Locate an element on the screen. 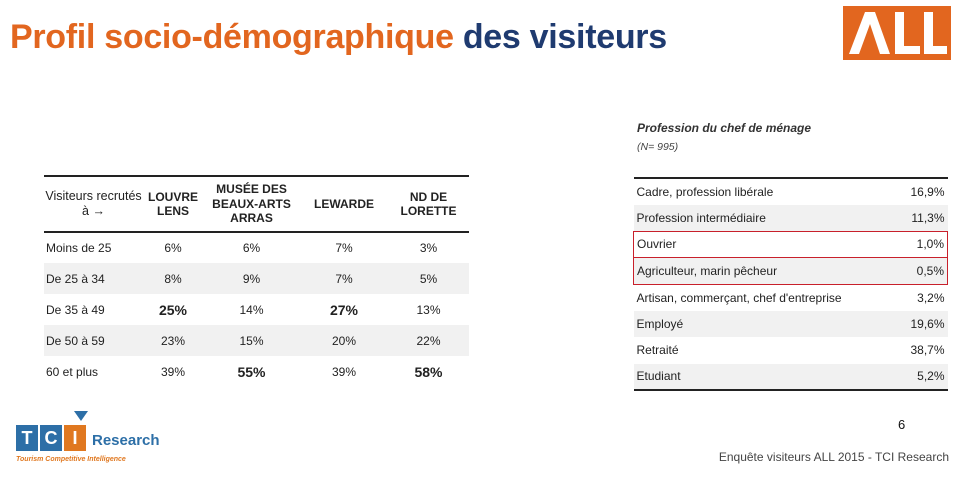 The height and width of the screenshot is (487, 955). row-label: Ouvrier is located at coordinates (757, 244).